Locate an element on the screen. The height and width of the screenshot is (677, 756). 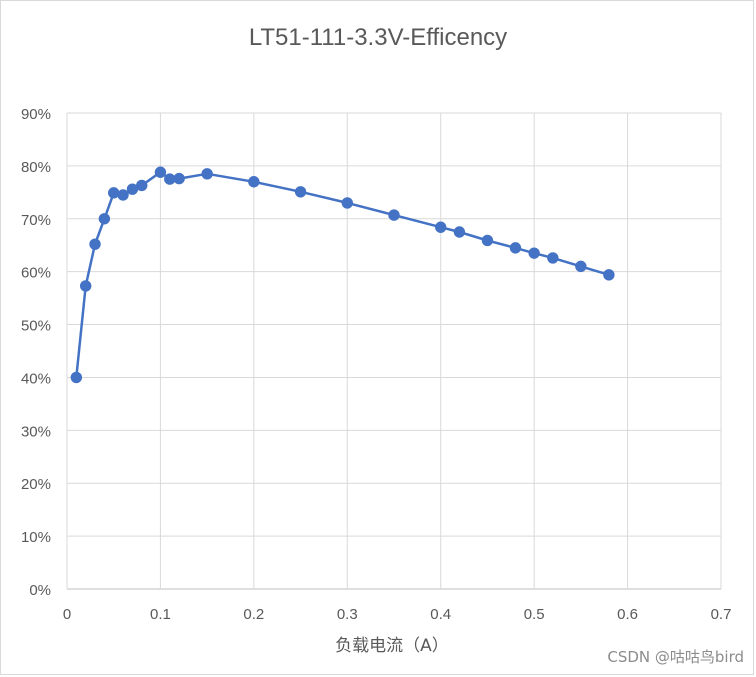
chart-title: LT51-111-3.3V-Efficency is located at coordinates (378, 37).